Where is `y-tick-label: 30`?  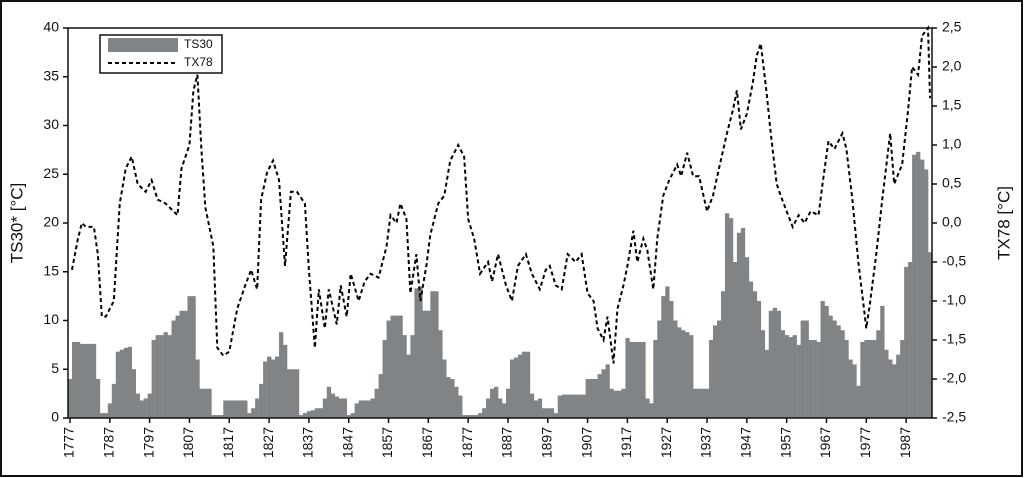
y-tick-label: 30 is located at coordinates (51, 124).